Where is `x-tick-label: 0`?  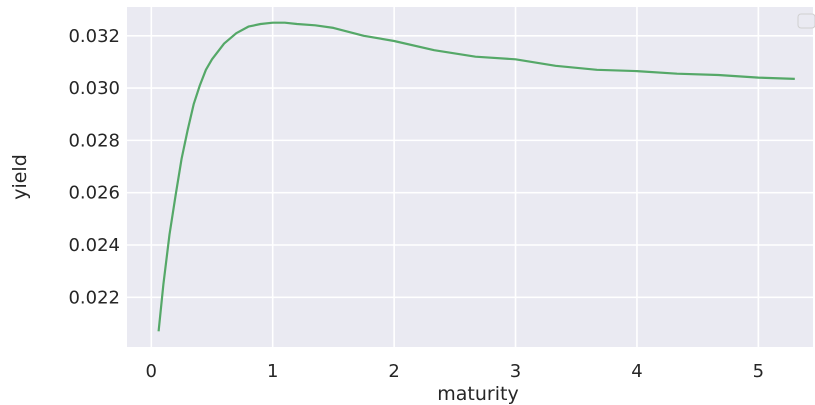
x-tick-label: 0 is located at coordinates (151, 371).